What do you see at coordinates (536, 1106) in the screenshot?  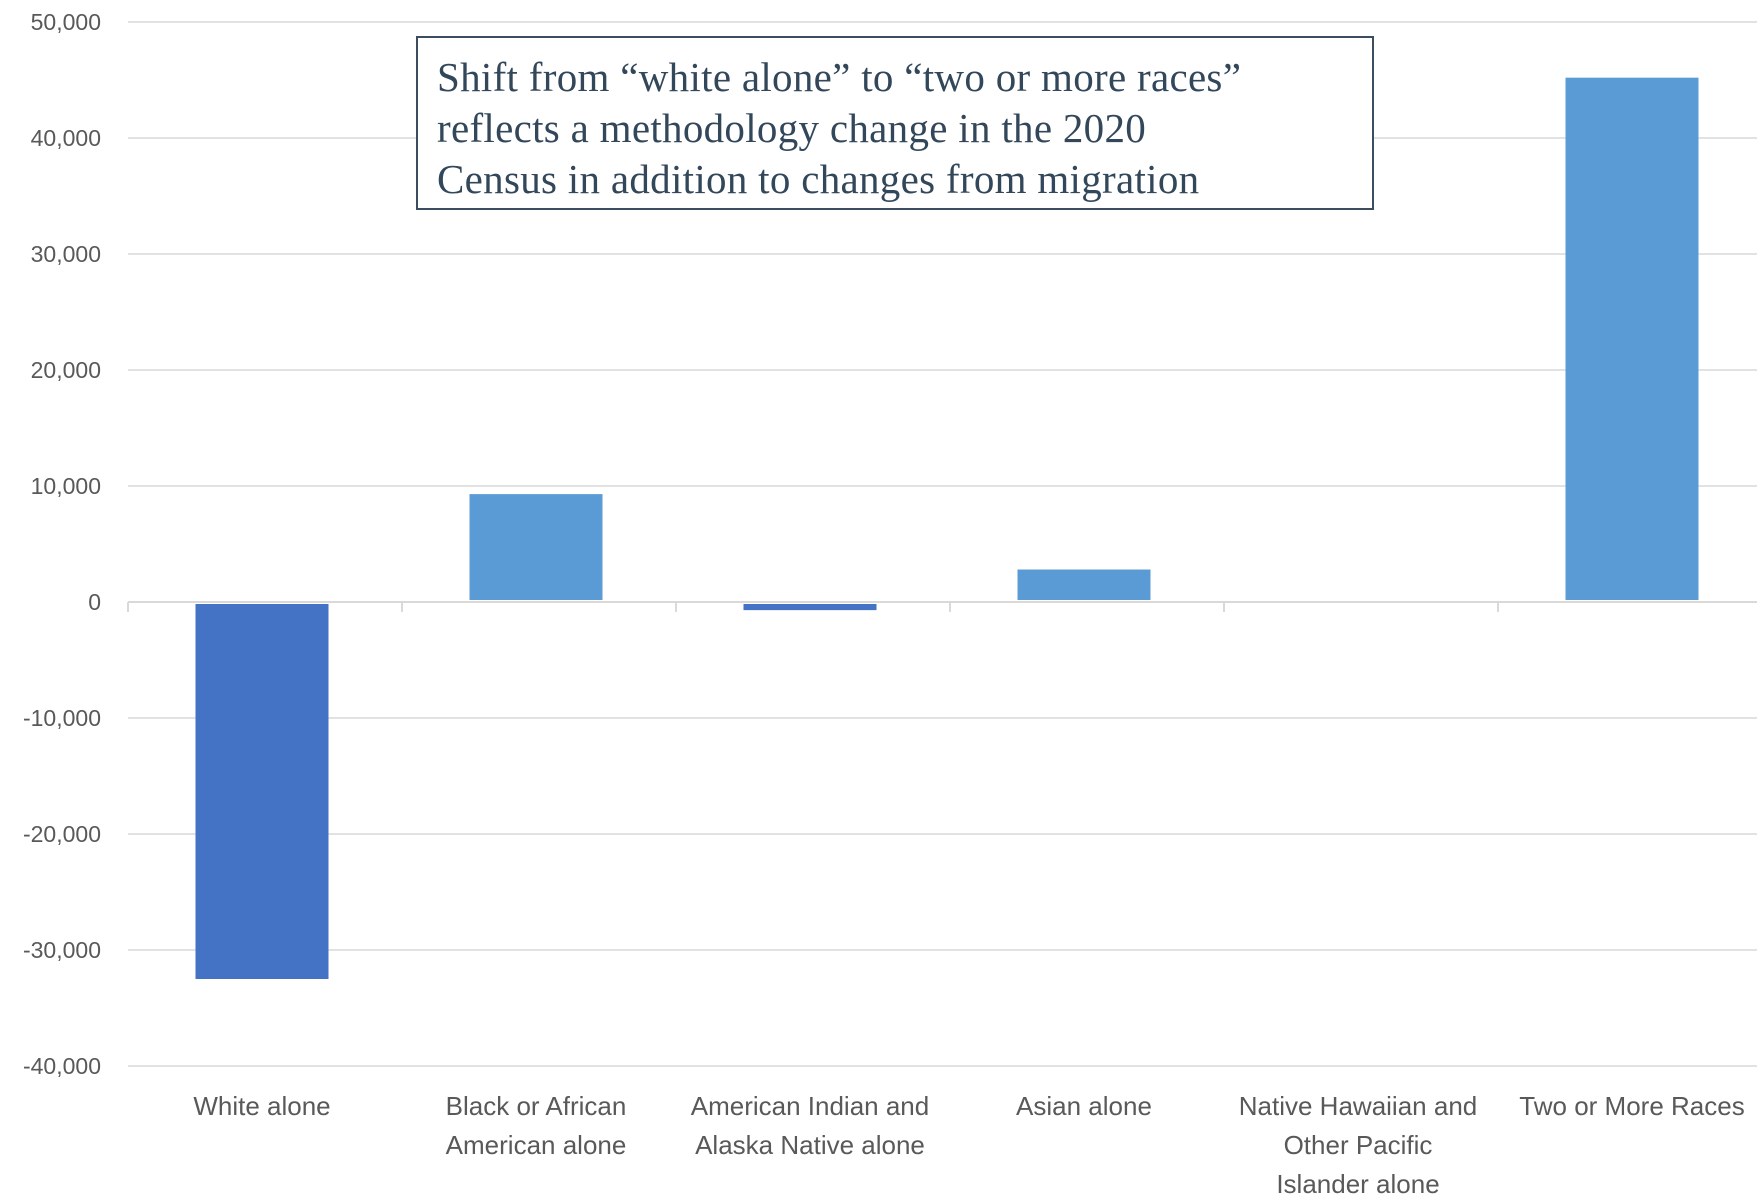 I see `x-category-label: Black or African` at bounding box center [536, 1106].